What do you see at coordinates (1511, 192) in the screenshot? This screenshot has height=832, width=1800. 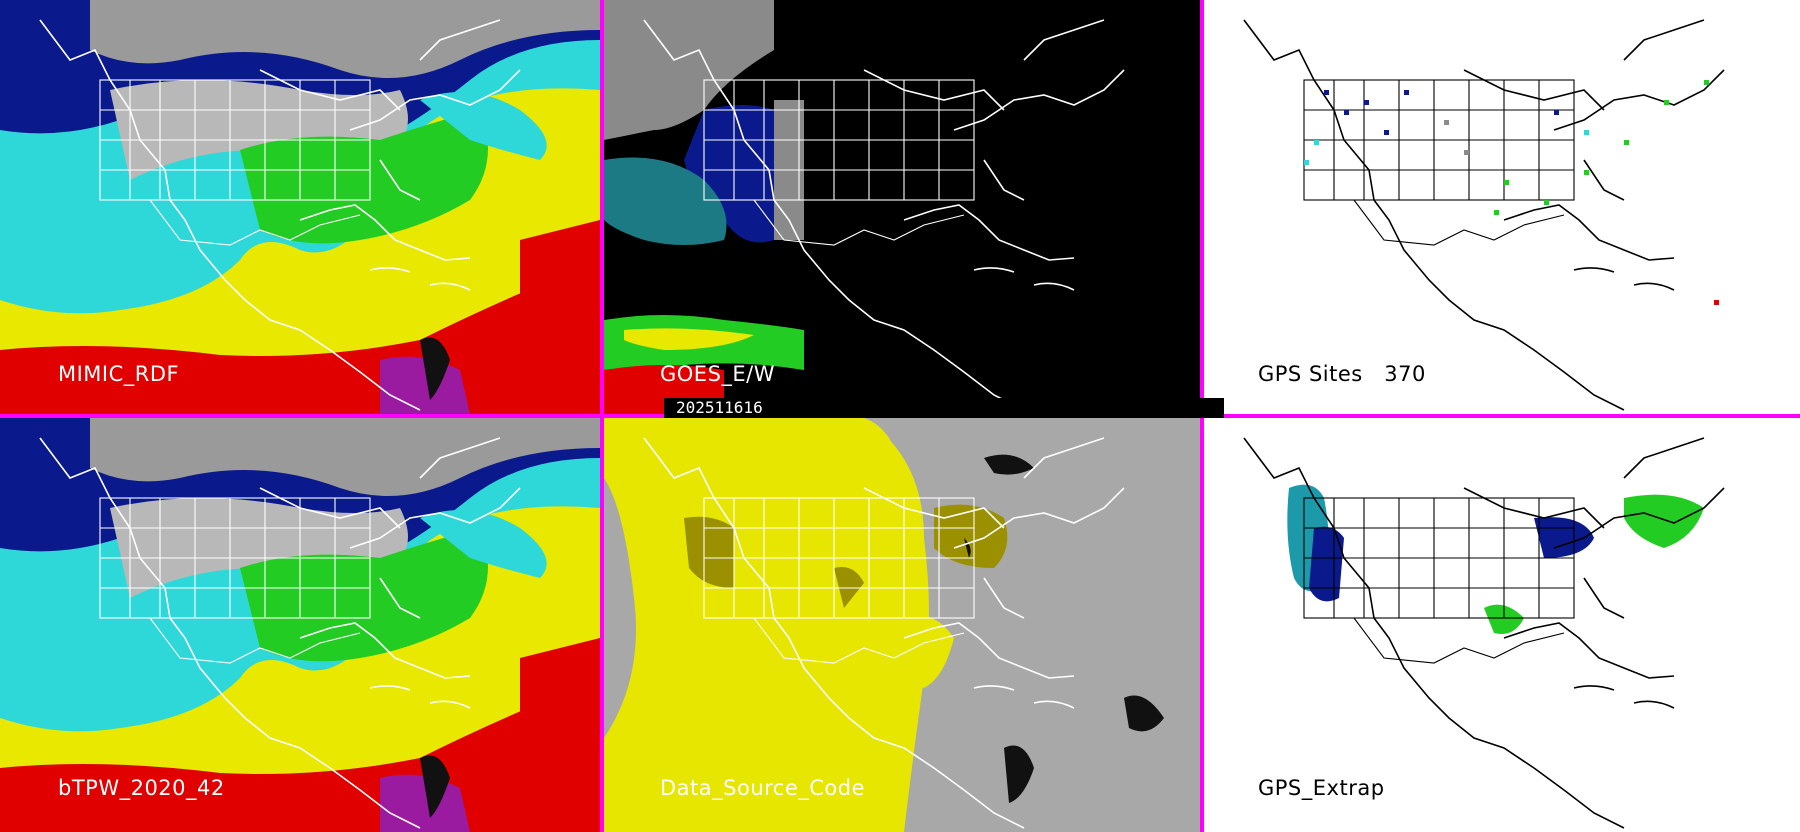 I see `gps-site-markers` at bounding box center [1511, 192].